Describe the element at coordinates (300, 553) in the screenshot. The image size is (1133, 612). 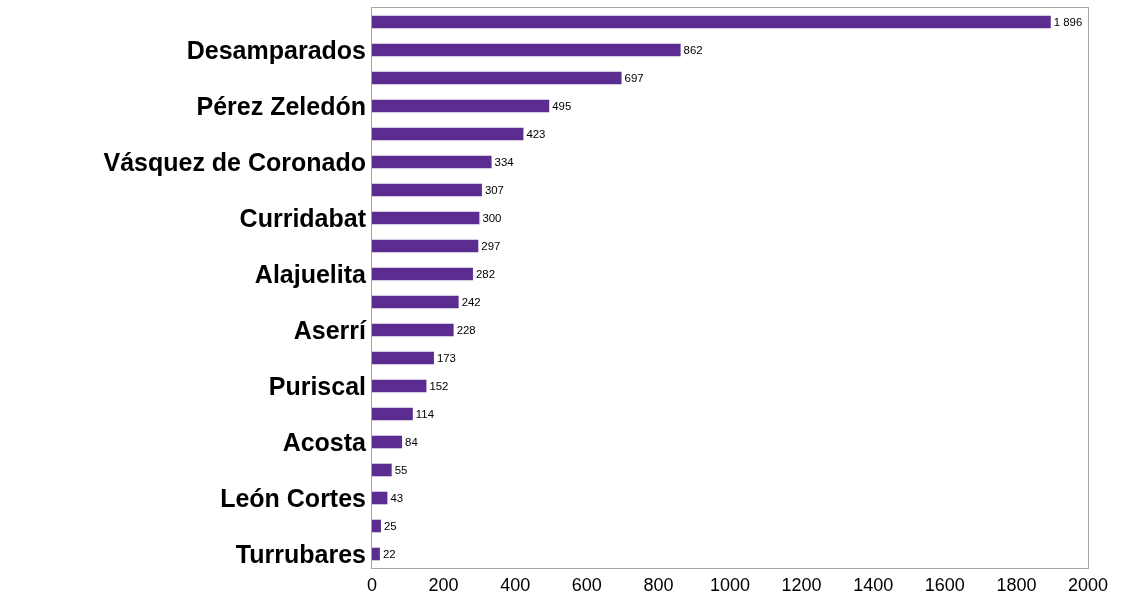
I see `y-tick-label: Turrubares` at that location.